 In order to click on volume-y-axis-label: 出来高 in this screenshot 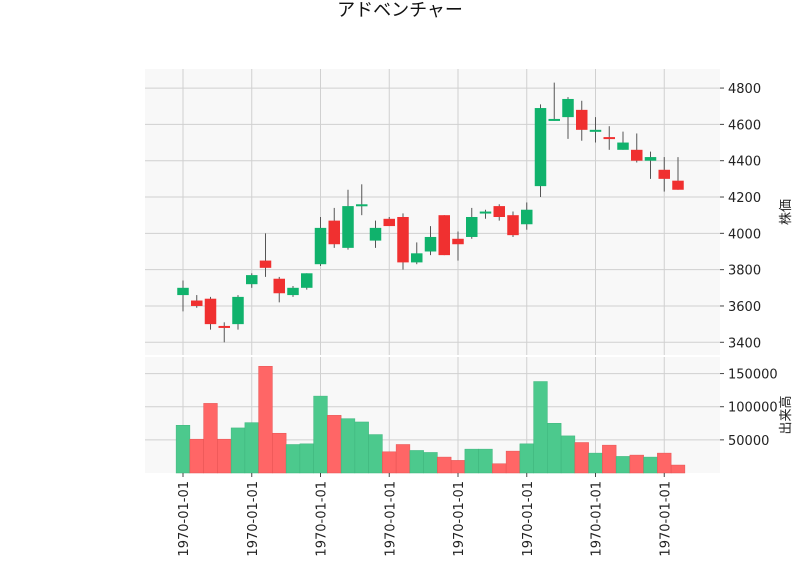, I will do `click(786, 414)`.